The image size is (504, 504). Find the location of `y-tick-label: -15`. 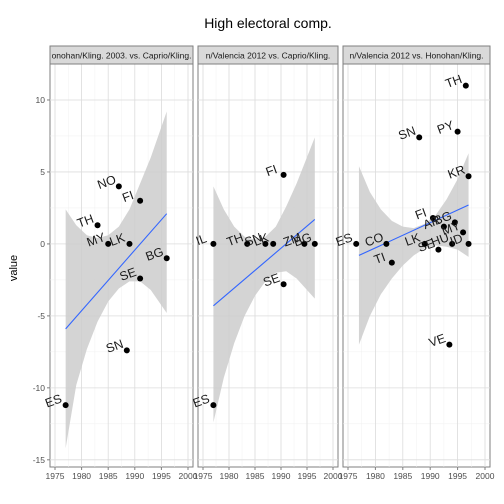

y-tick-label: -15 is located at coordinates (39, 460).